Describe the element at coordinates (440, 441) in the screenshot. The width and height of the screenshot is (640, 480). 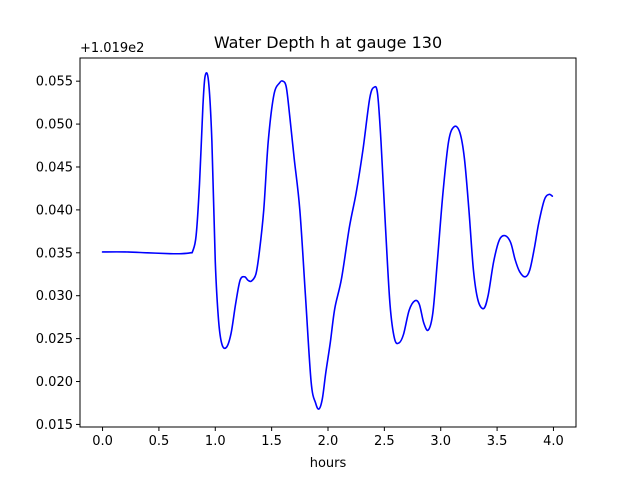
I see `x-tick-label: 3.0` at that location.